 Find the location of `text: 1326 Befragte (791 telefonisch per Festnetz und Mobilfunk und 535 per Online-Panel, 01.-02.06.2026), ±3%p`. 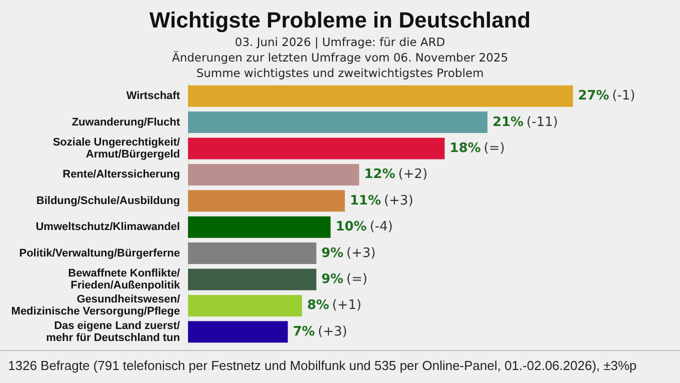

text: 1326 Befragte (791 telefonisch per Festnetz und Mobilfunk und 535 per Online-Panel, 01.-02.06.2026), ±3%p is located at coordinates (340, 366).